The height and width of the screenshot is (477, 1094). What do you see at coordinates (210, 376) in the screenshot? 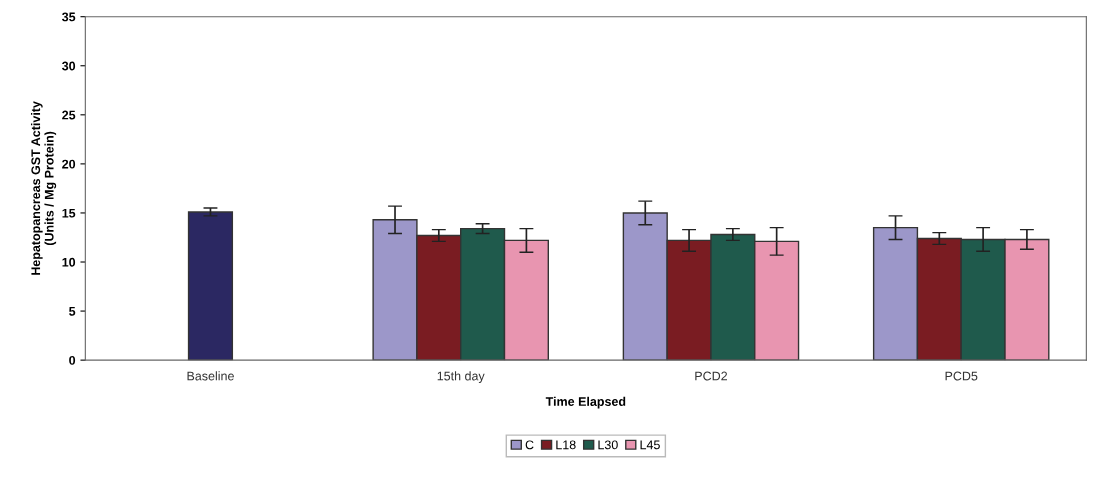
I see `x-tick-label: Baseline` at bounding box center [210, 376].